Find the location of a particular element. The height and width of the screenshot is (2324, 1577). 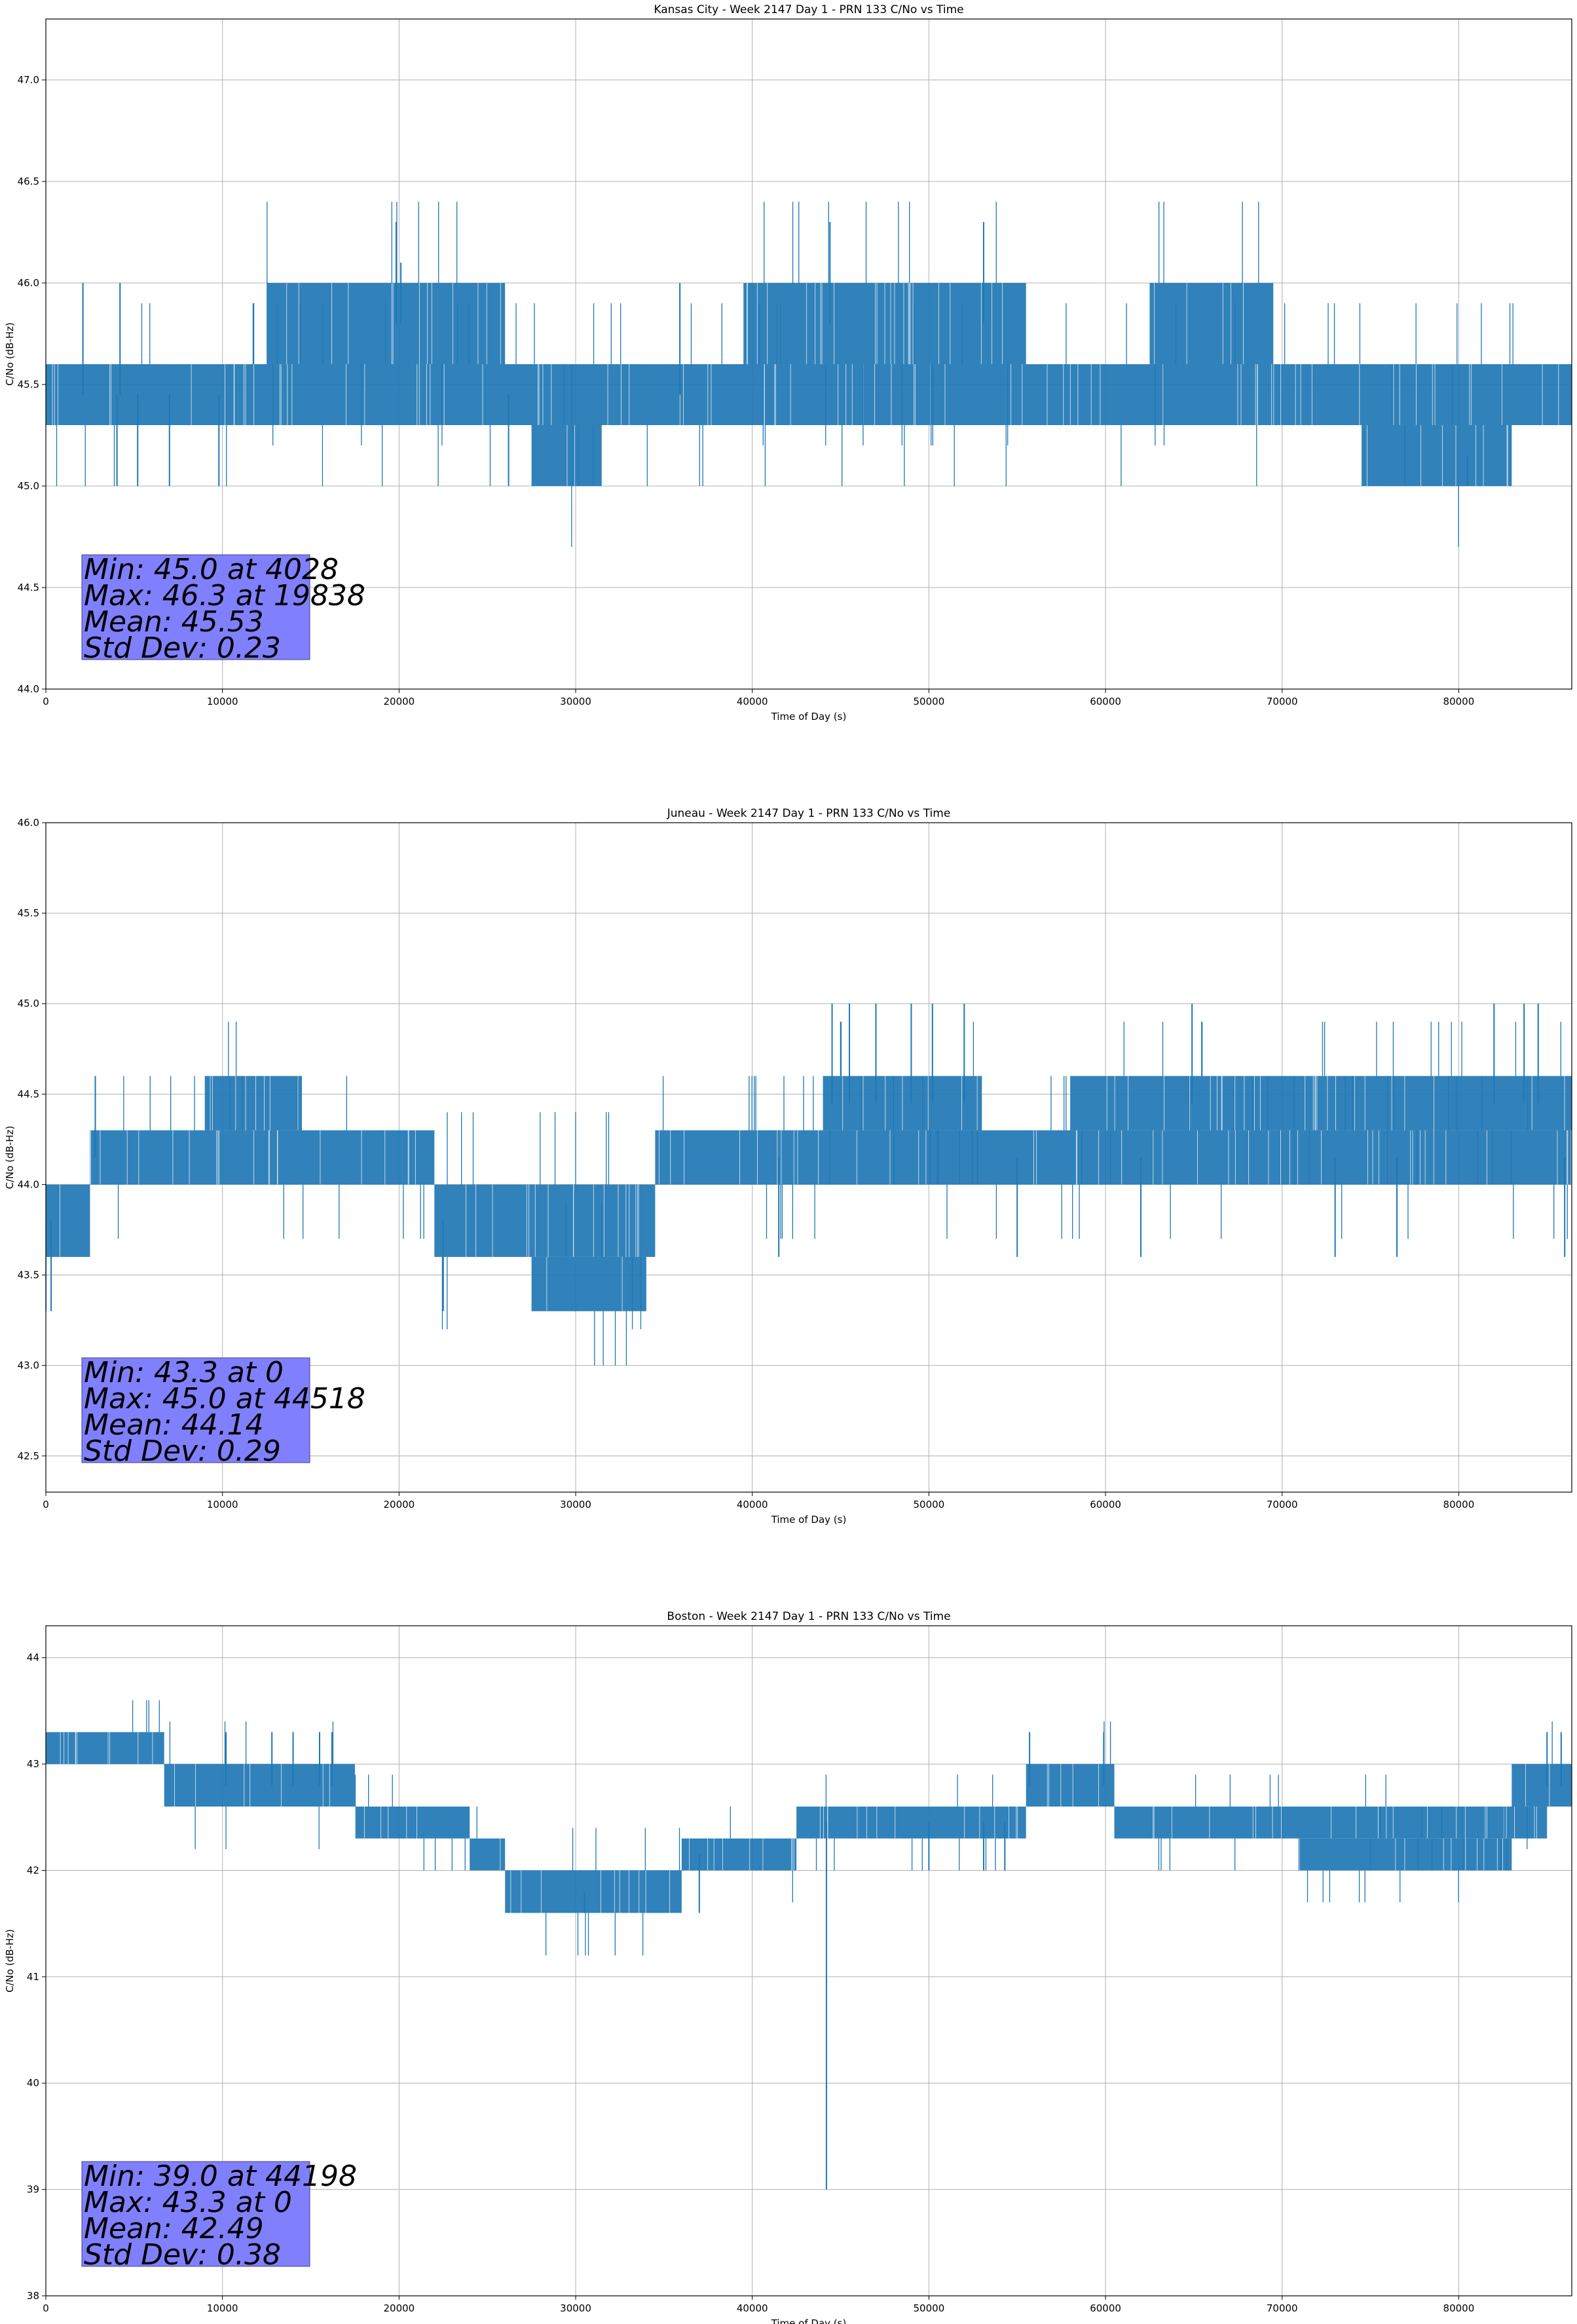

stats-line: Mean: 44.14 is located at coordinates (174, 1425).